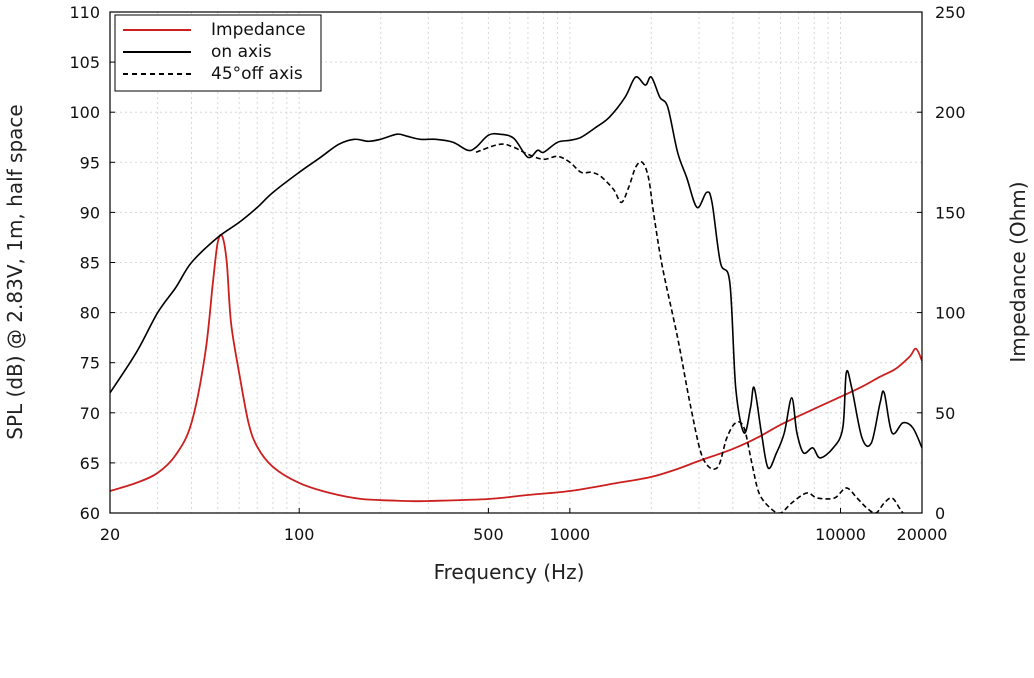 The image size is (1034, 678). I want to click on x-tick-label: 20000, so click(922, 534).